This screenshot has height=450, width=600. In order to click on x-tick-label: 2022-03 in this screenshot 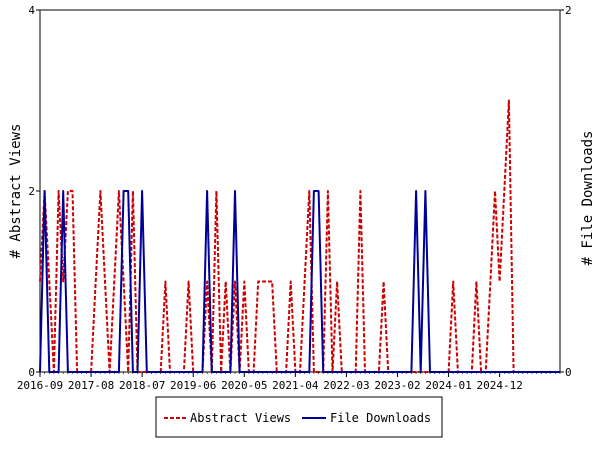, I will do `click(346, 385)`.